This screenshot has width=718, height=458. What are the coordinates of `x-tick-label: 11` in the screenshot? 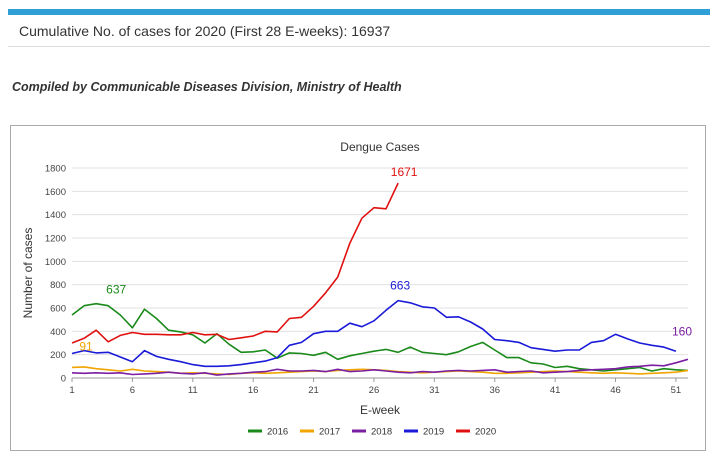 It's located at (193, 390).